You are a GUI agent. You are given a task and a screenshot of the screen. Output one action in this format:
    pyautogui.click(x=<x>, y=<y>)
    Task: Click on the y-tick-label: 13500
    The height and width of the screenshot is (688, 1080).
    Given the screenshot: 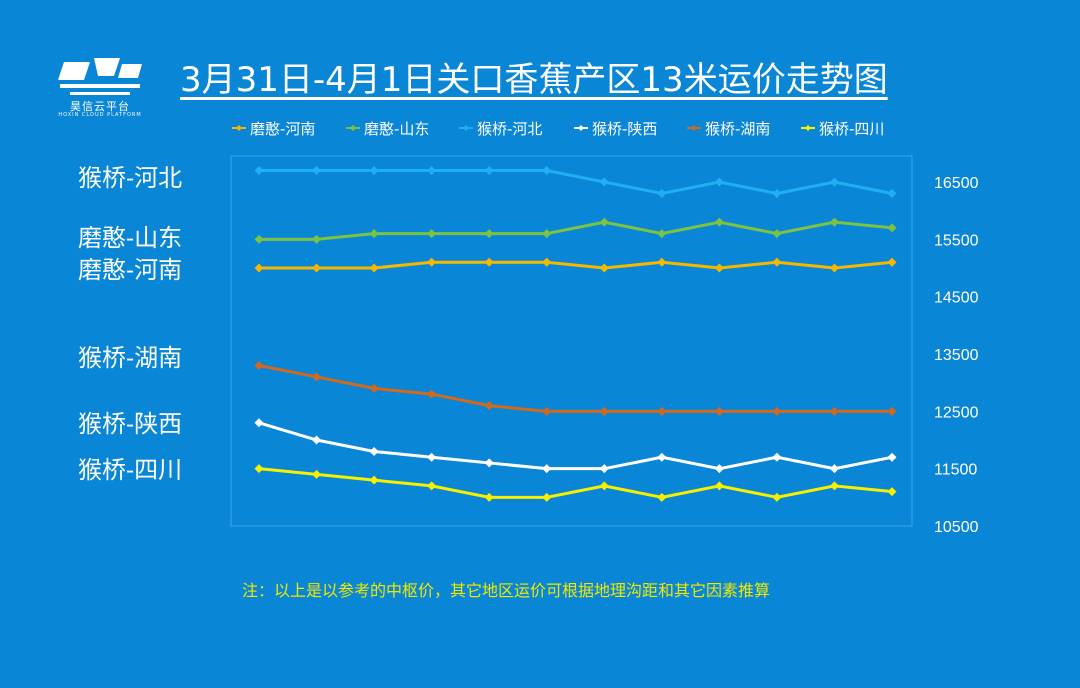 What is the action you would take?
    pyautogui.click(x=956, y=355)
    